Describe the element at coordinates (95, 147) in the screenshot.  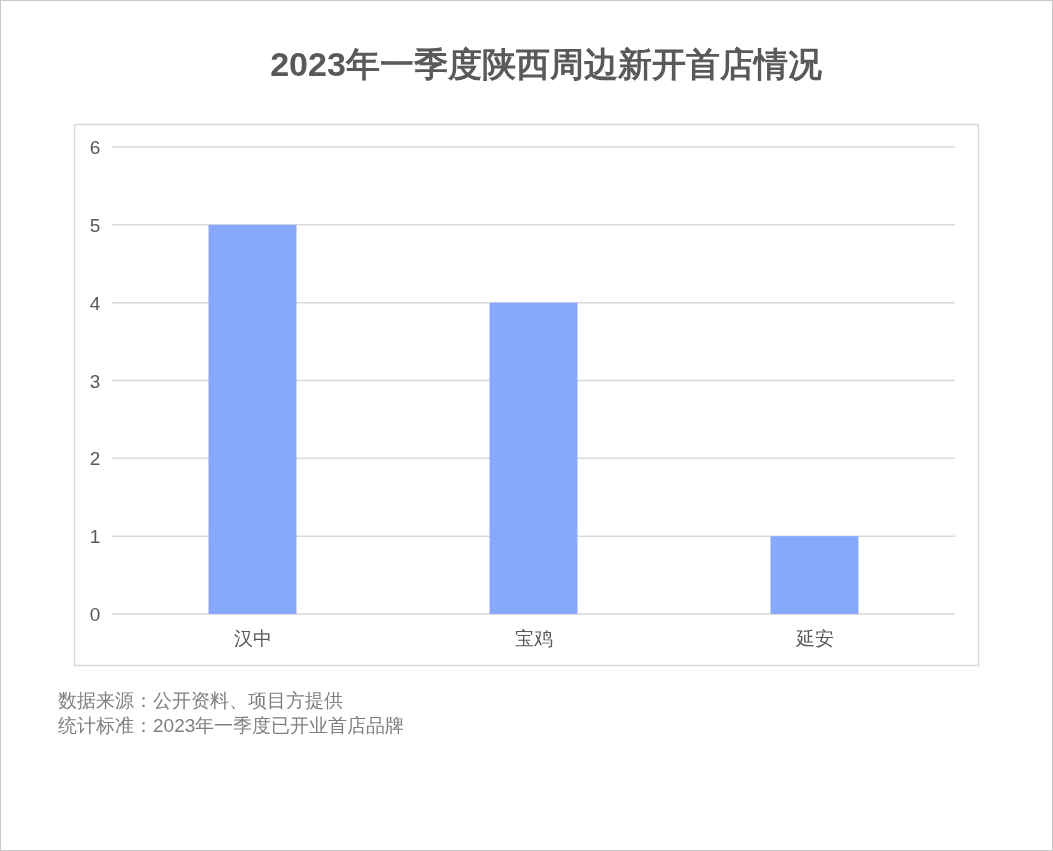
I see `y-tick-label: 6` at that location.